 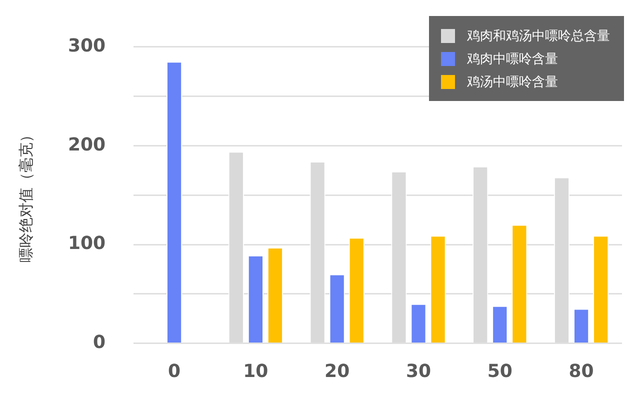 I want to click on y-tick-label: 100, so click(x=87, y=243).